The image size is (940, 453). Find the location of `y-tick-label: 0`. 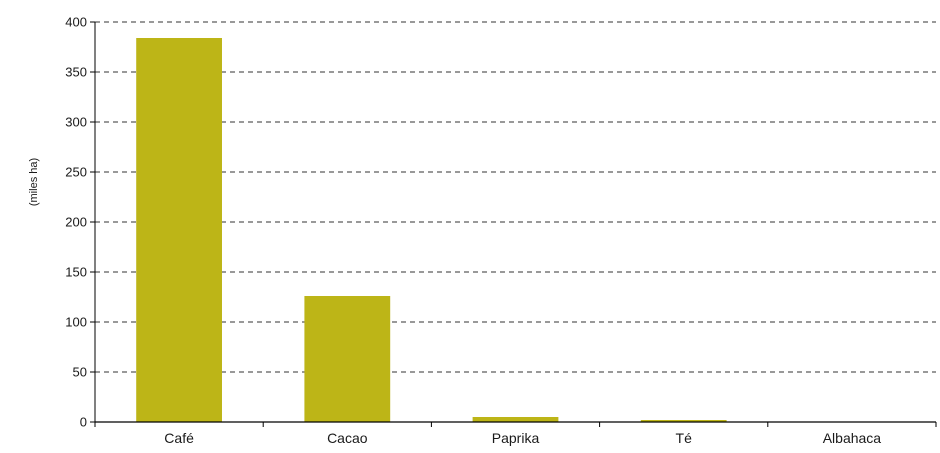

y-tick-label: 0 is located at coordinates (83, 422).